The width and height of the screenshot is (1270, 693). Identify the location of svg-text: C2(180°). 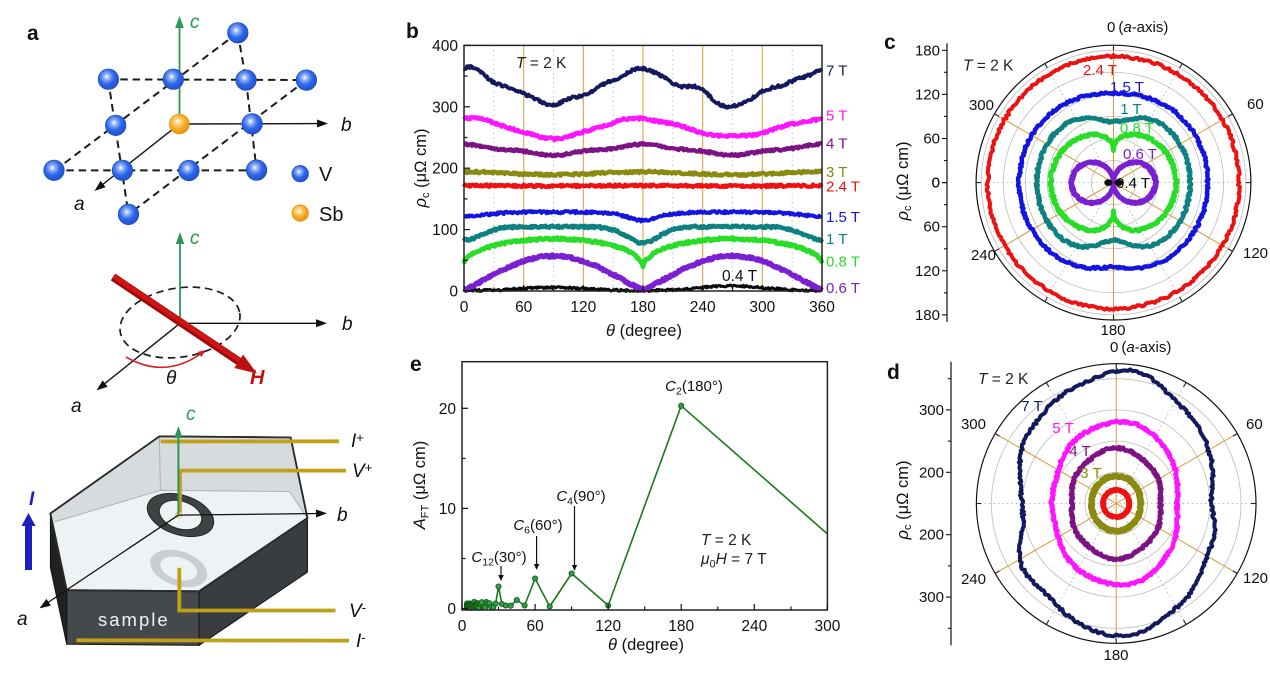
(694, 388).